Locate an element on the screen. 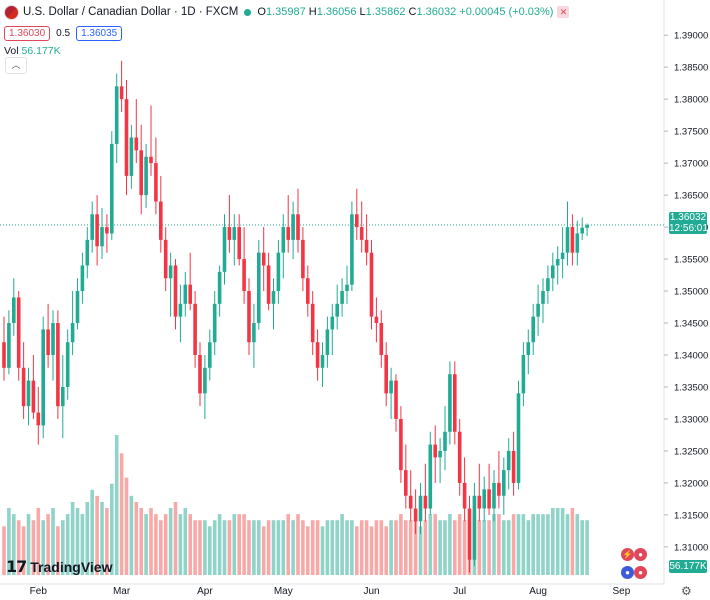  y-tick-label: 1.32500 is located at coordinates (691, 451).